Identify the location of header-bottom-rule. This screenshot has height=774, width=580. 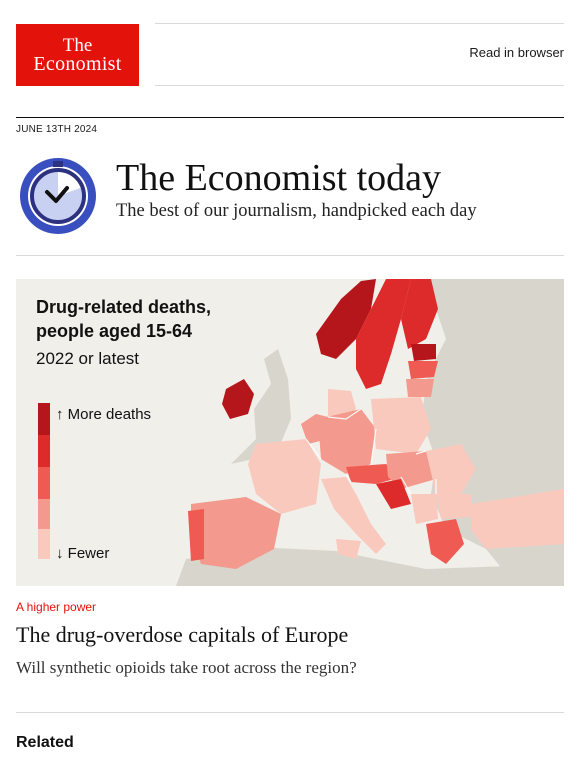
(359, 85).